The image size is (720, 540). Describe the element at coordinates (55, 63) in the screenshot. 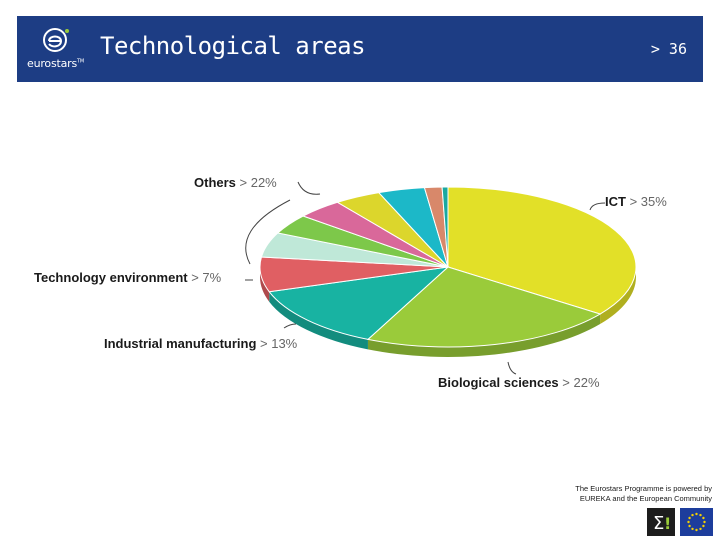

I see `logo-text: eurostarsTM` at that location.